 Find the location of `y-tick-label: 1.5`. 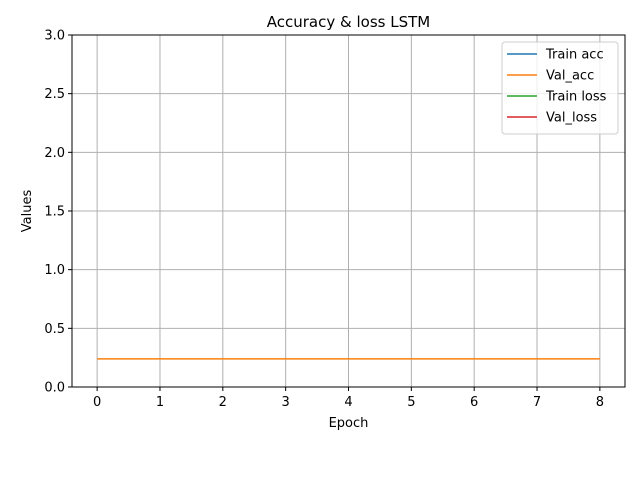

y-tick-label: 1.5 is located at coordinates (54, 212).